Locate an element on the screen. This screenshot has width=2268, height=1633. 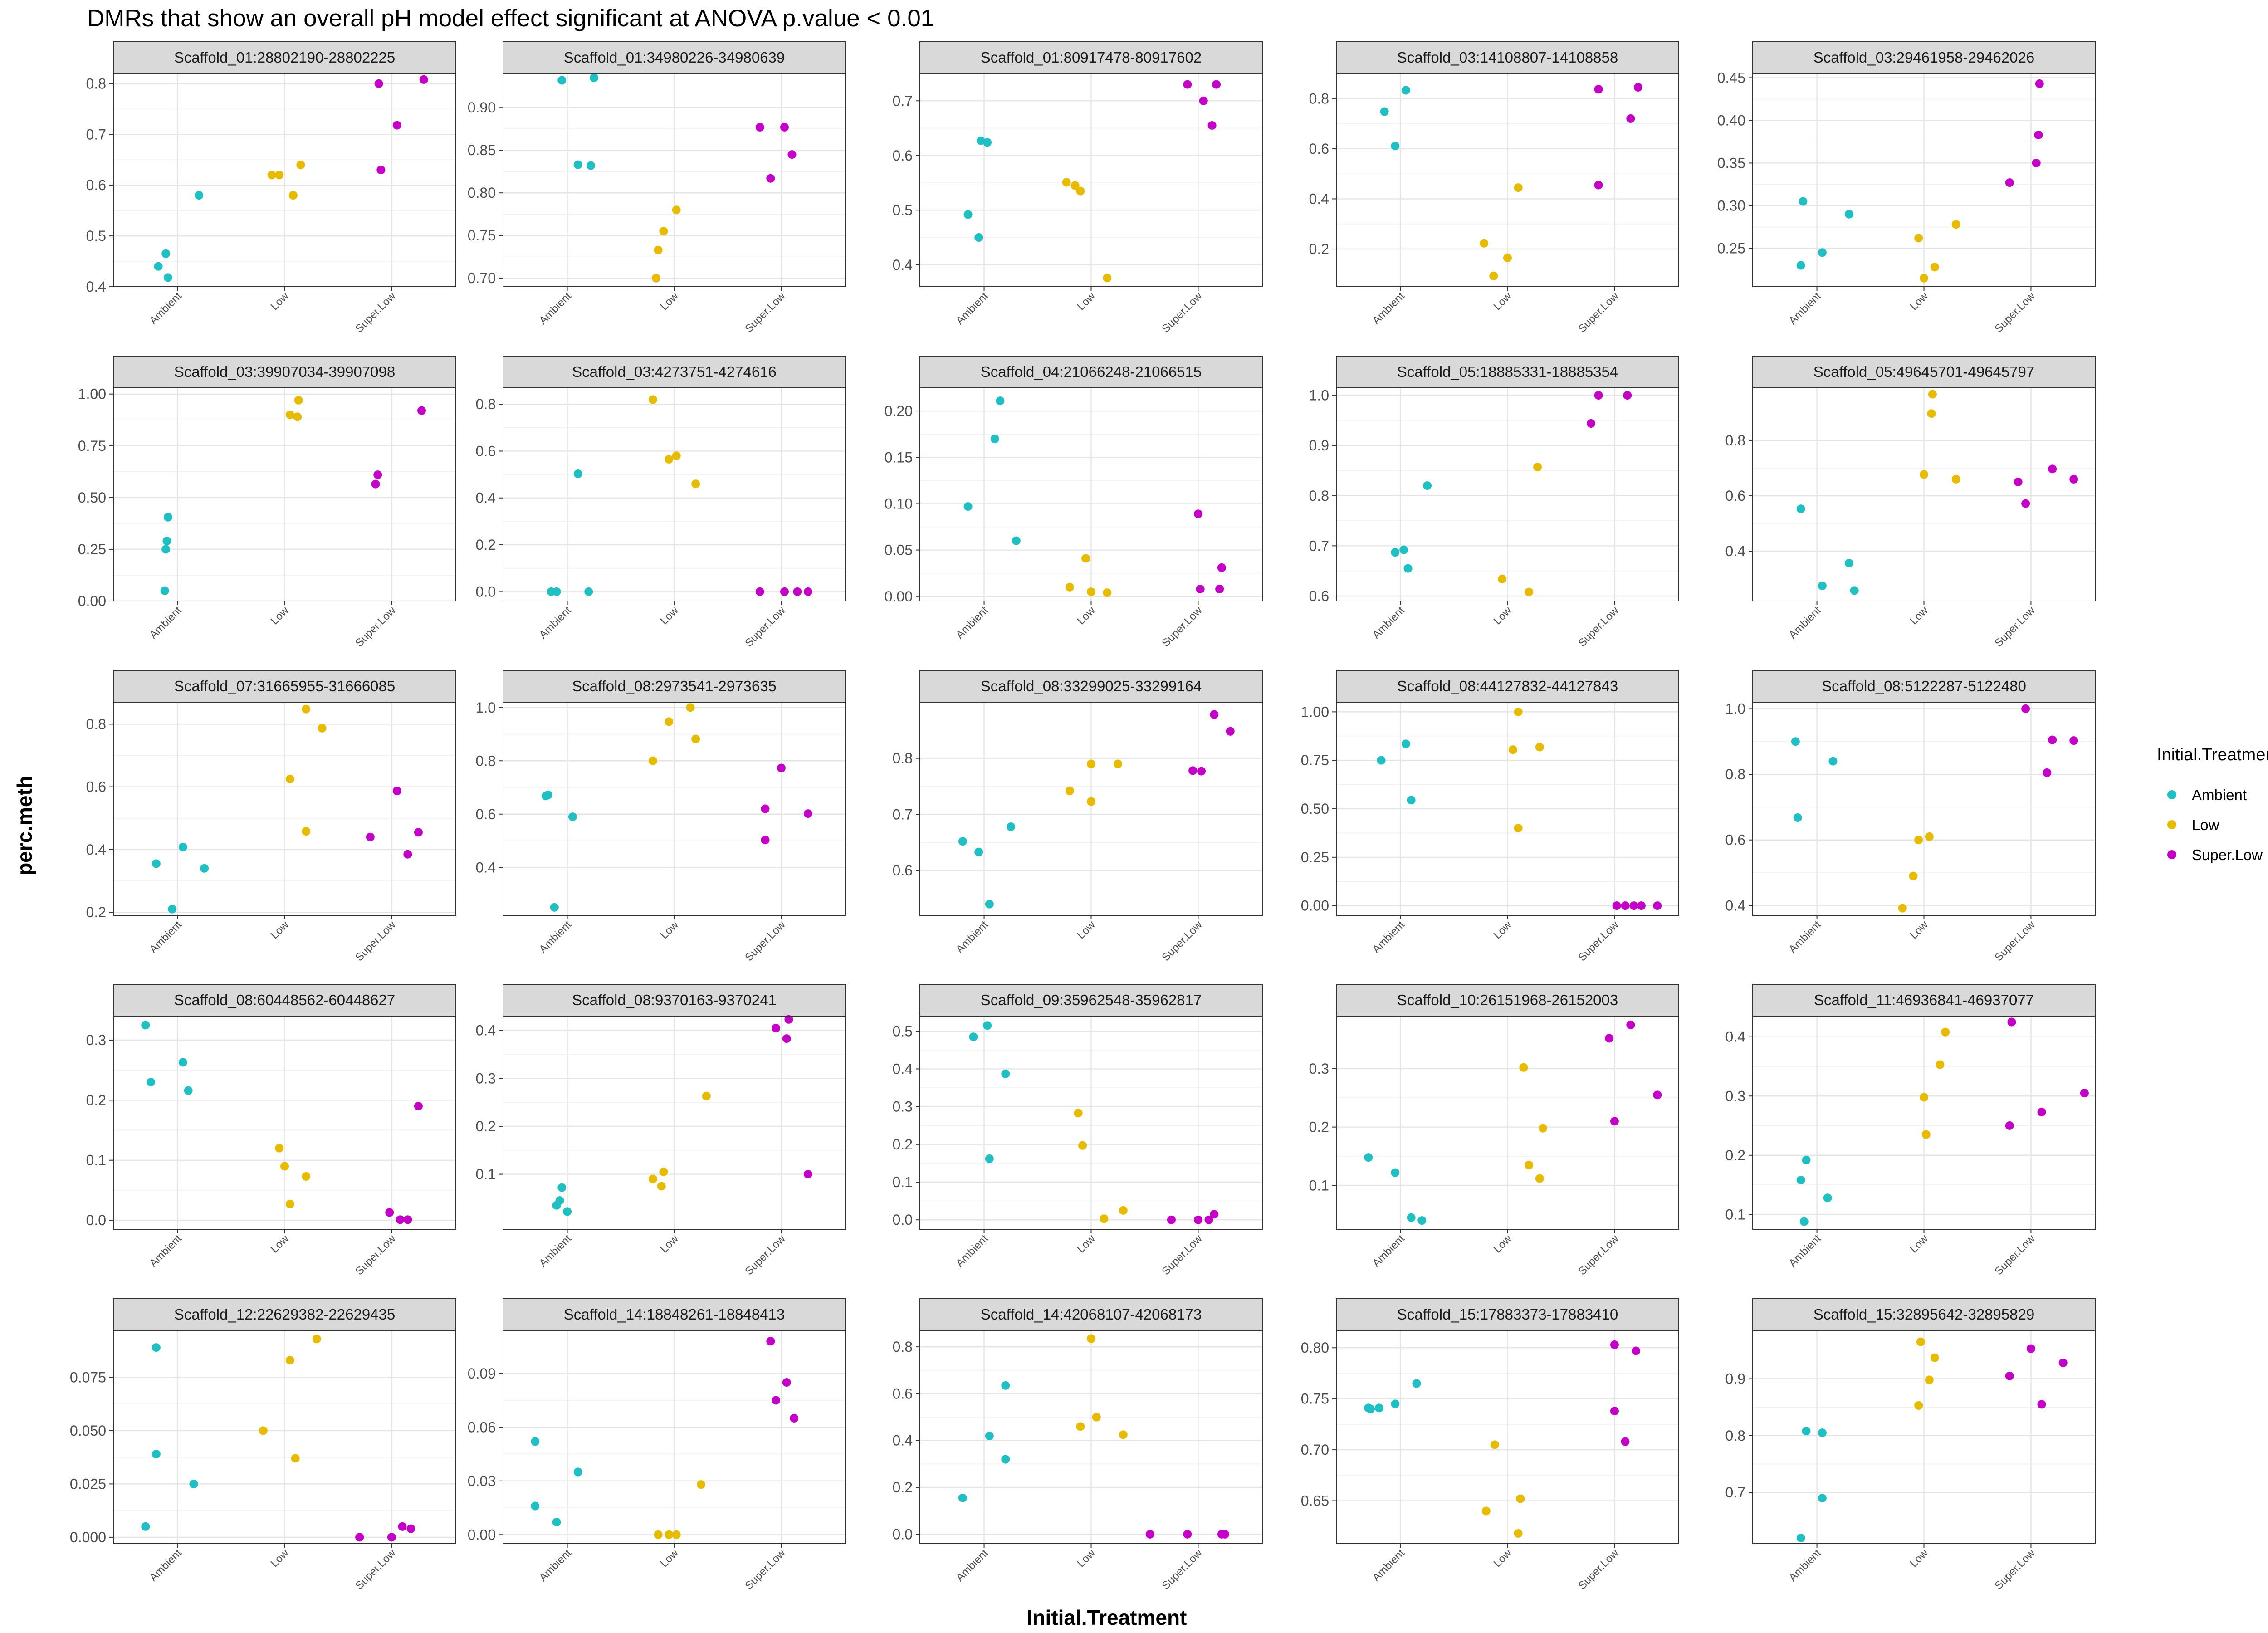
y-tick-label: 1.00 is located at coordinates (92, 394).